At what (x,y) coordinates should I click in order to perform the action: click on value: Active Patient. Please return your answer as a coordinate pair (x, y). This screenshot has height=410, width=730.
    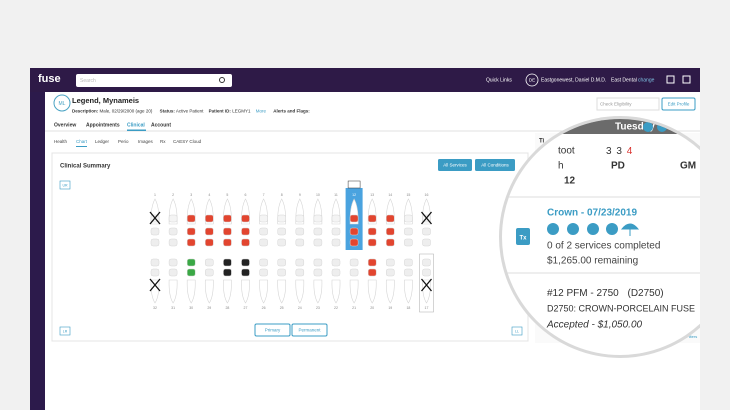
    Looking at the image, I should click on (190, 111).